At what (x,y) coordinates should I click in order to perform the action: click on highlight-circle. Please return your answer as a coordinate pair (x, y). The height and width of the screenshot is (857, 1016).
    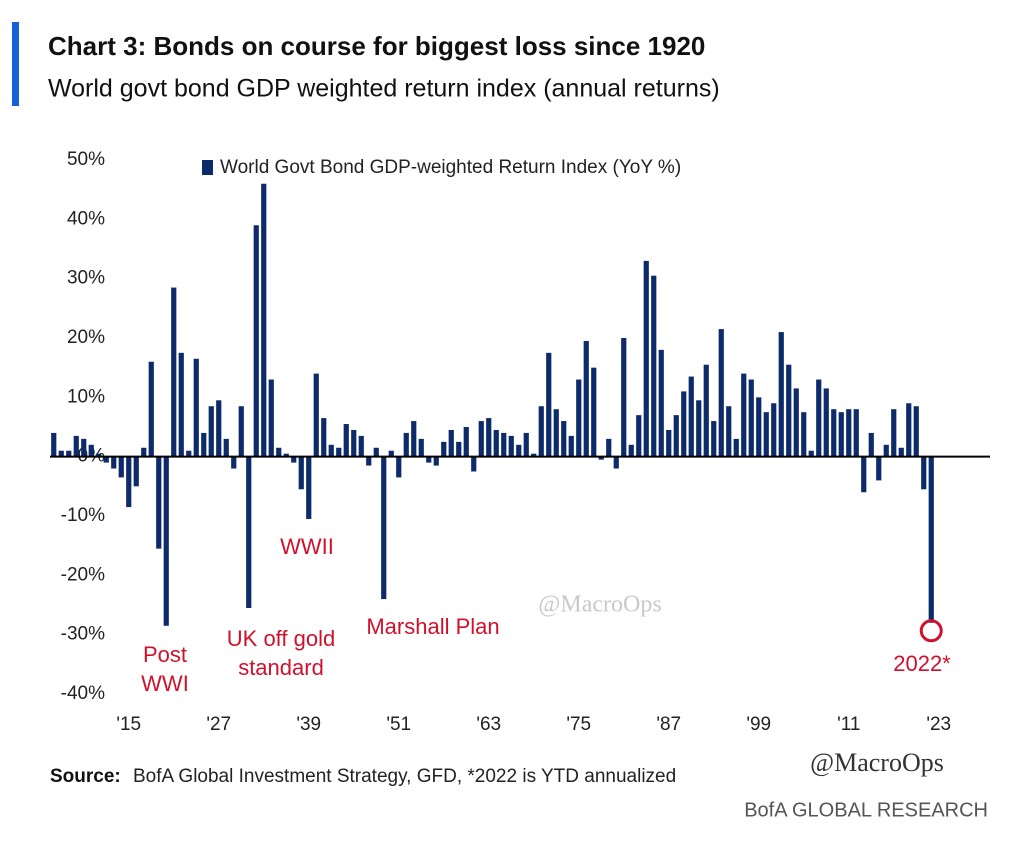
    Looking at the image, I should click on (931, 631).